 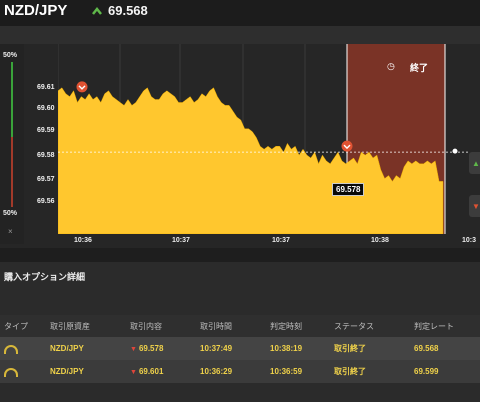 I want to click on section-title: 購入オプション詳細, so click(x=45, y=277).